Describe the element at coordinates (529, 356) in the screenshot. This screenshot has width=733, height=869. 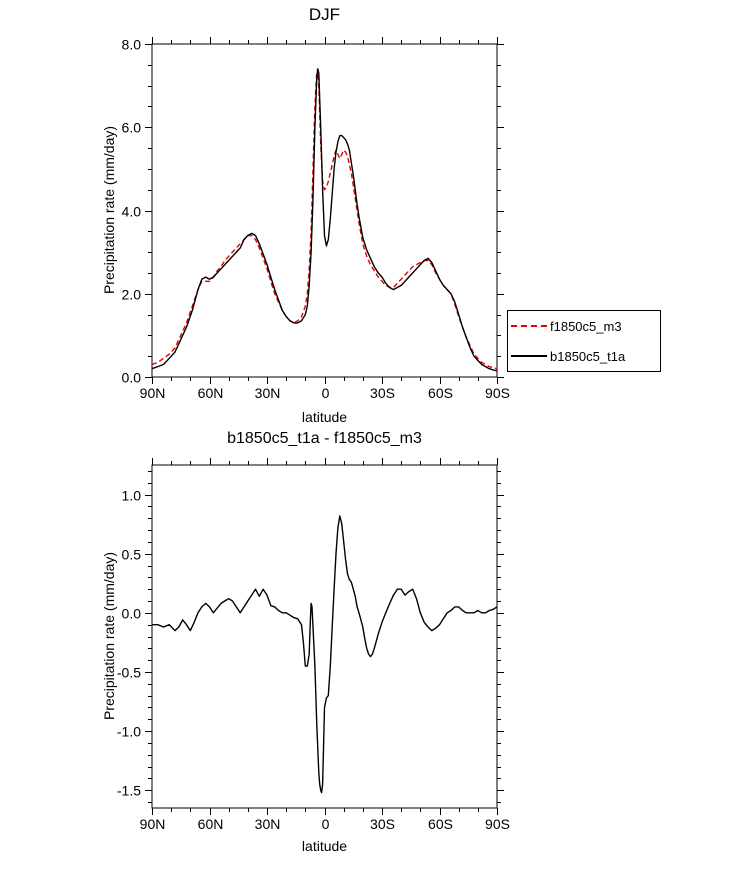
I see `legend-line-sample-solid` at that location.